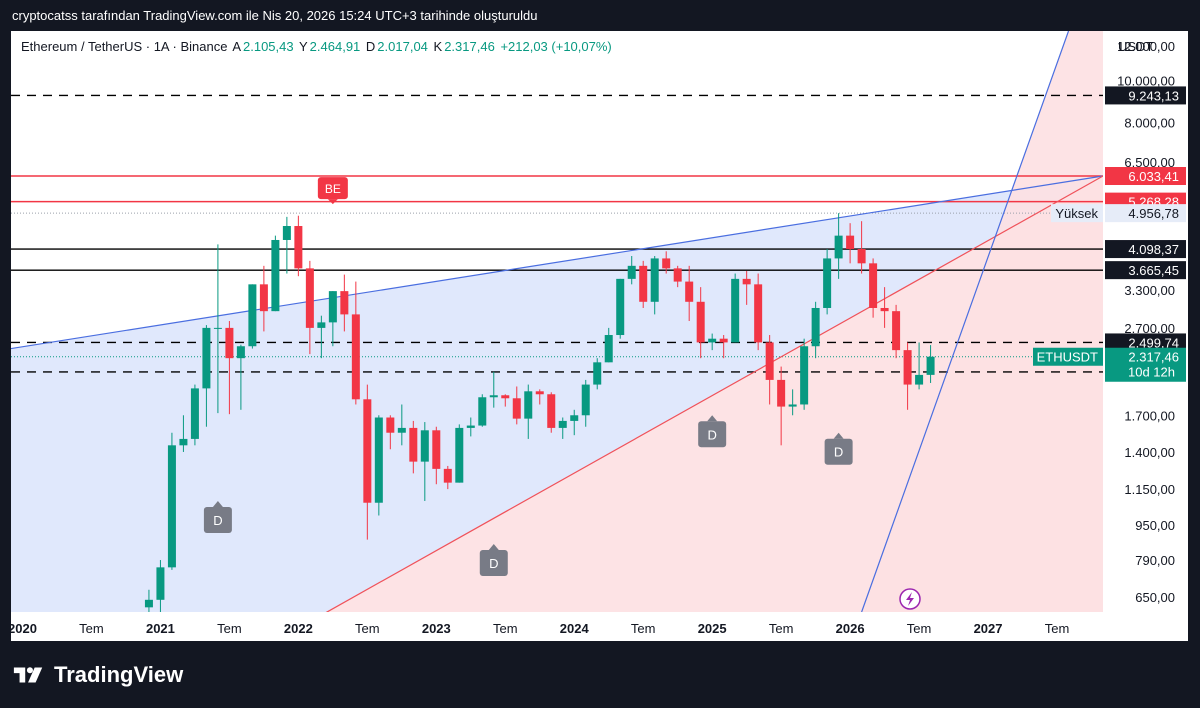  I want to click on price-tick-label: 1.150,00, so click(1149, 489).